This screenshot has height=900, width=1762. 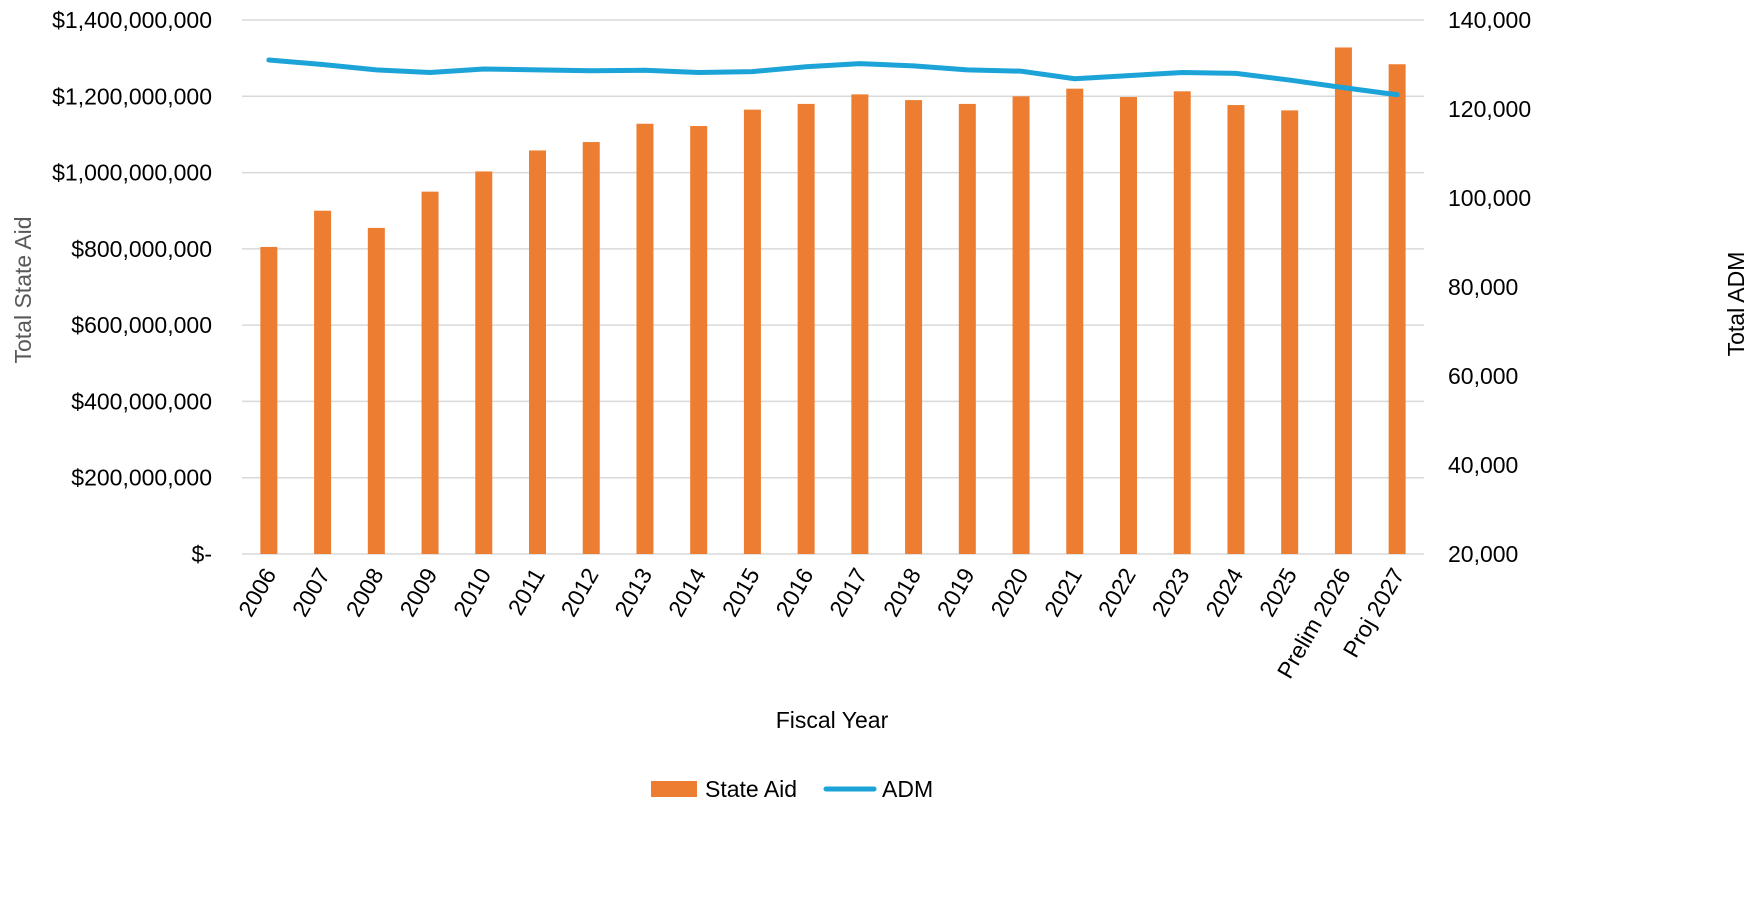 I want to click on y-tick-label: $1,400,000,000, so click(x=132, y=20).